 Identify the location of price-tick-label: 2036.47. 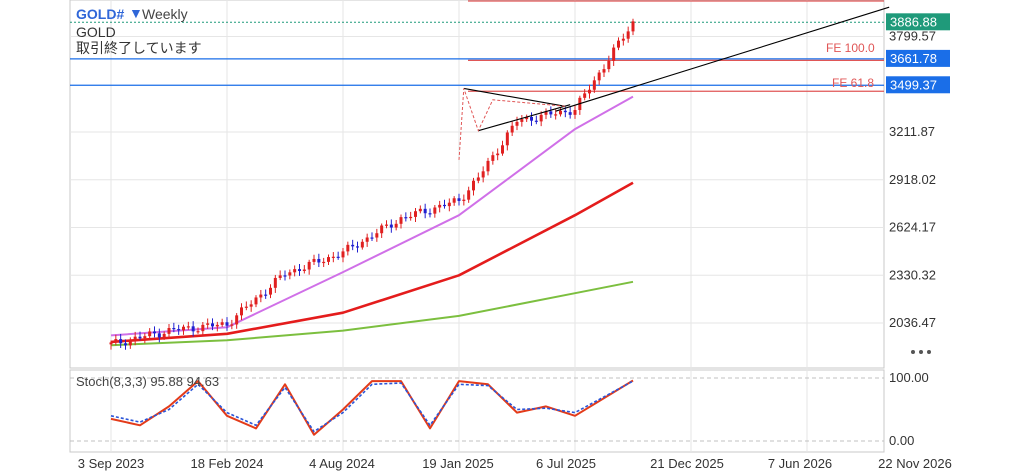
(912, 322).